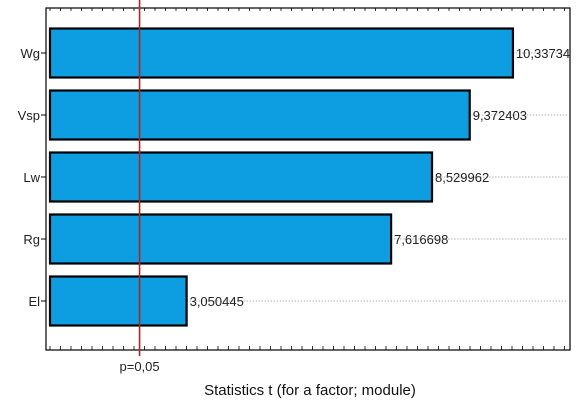 This screenshot has height=407, width=576. Describe the element at coordinates (241, 177) in the screenshot. I see `bar-lw` at that location.